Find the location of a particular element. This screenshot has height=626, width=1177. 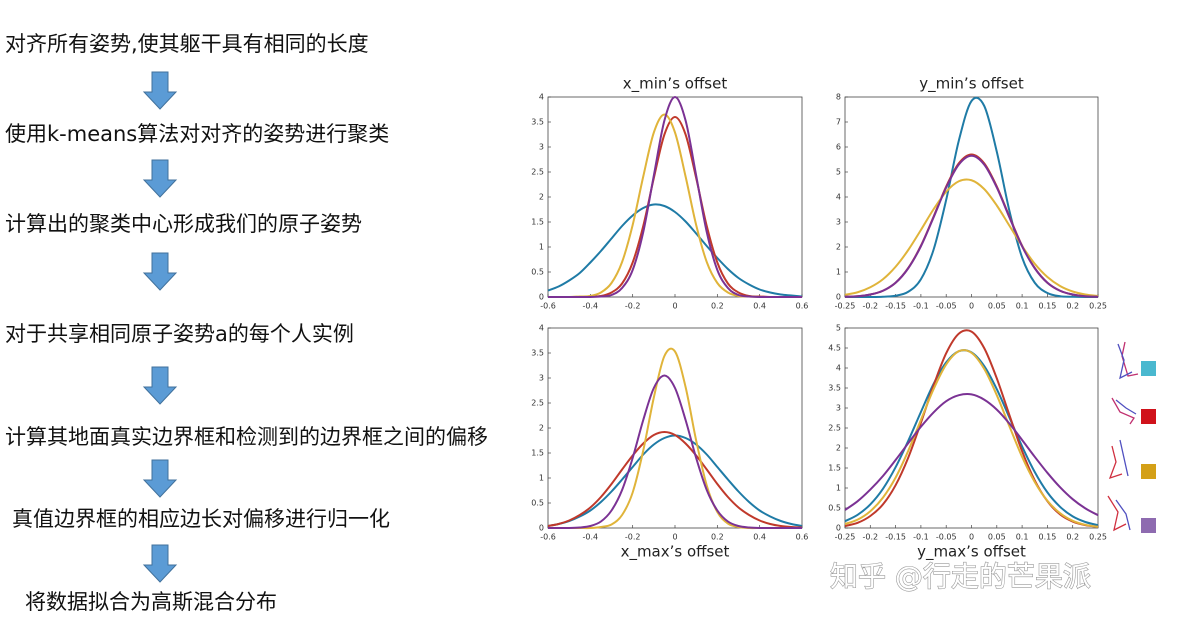

y-tick-label: 6 is located at coordinates (838, 147).